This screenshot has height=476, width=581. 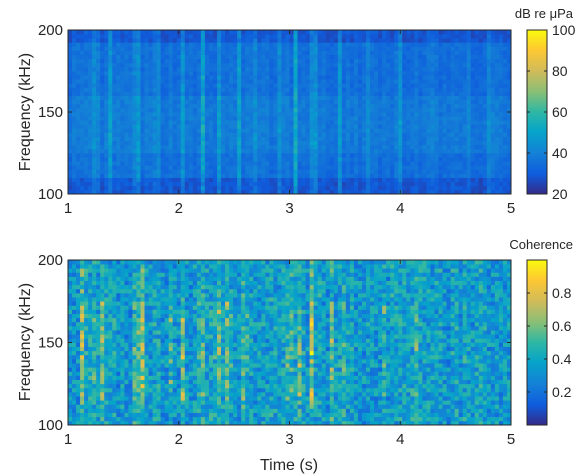 I want to click on x-tick-label: 5, so click(x=511, y=208).